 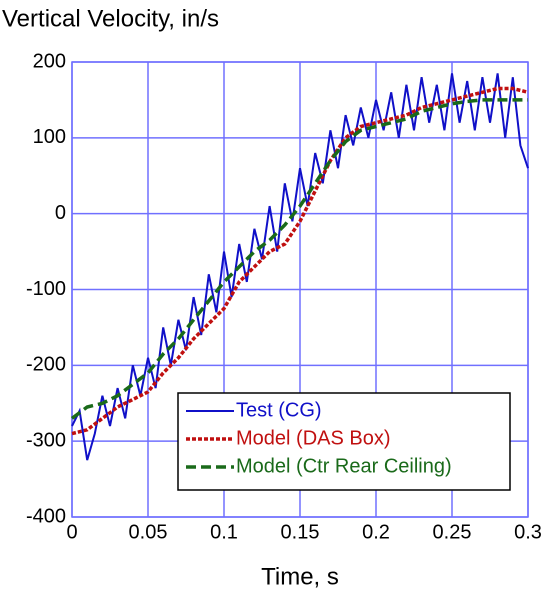 I want to click on y-tick-label: -400, so click(x=46, y=516).